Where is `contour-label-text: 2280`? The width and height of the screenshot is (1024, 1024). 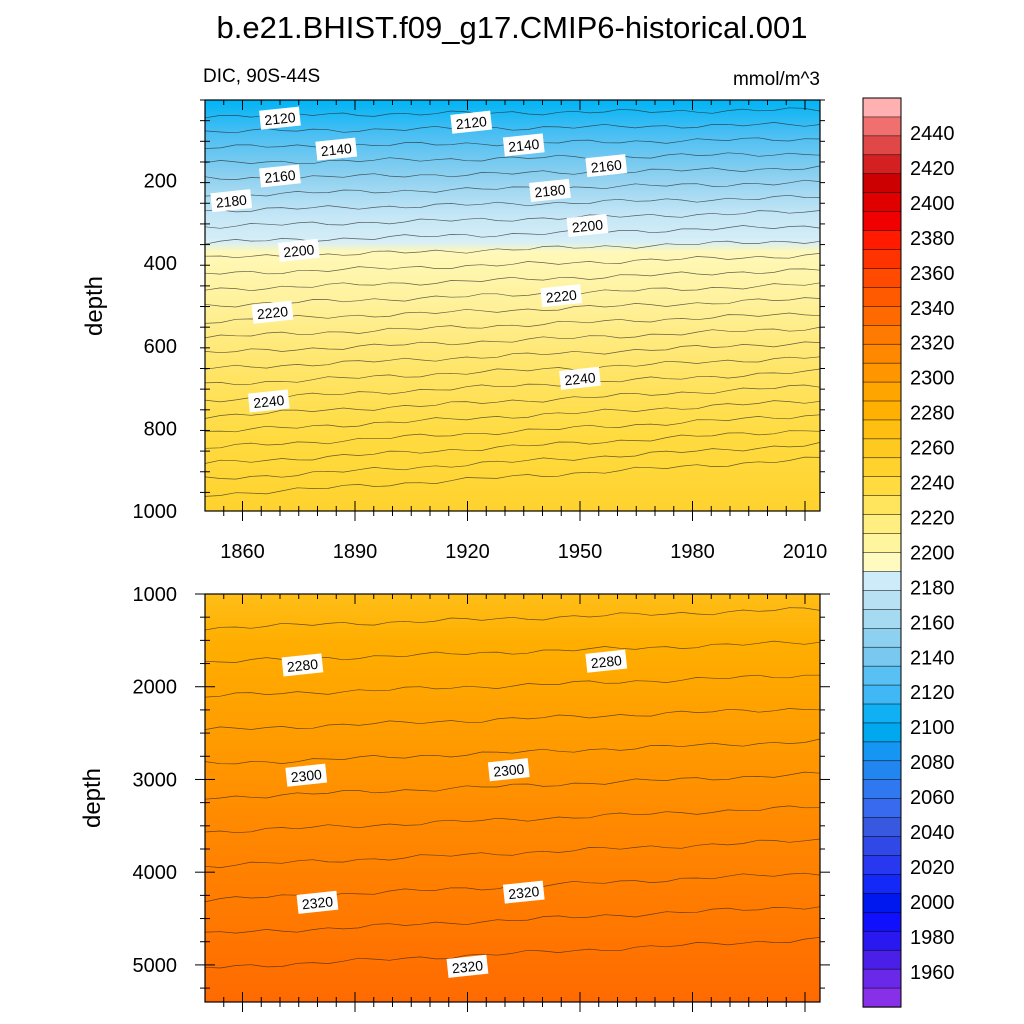 contour-label-text: 2280 is located at coordinates (302, 665).